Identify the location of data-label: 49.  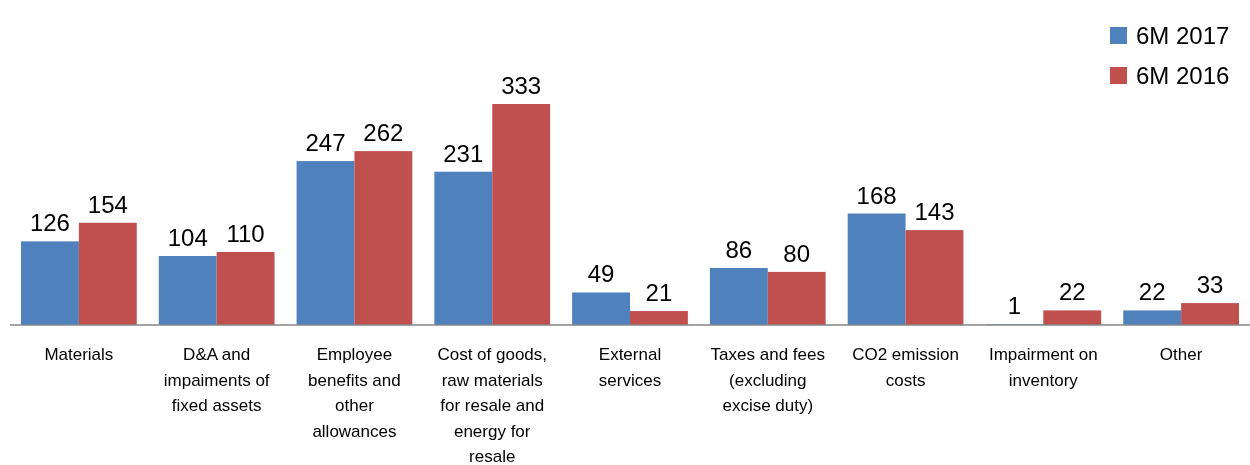
(601, 274).